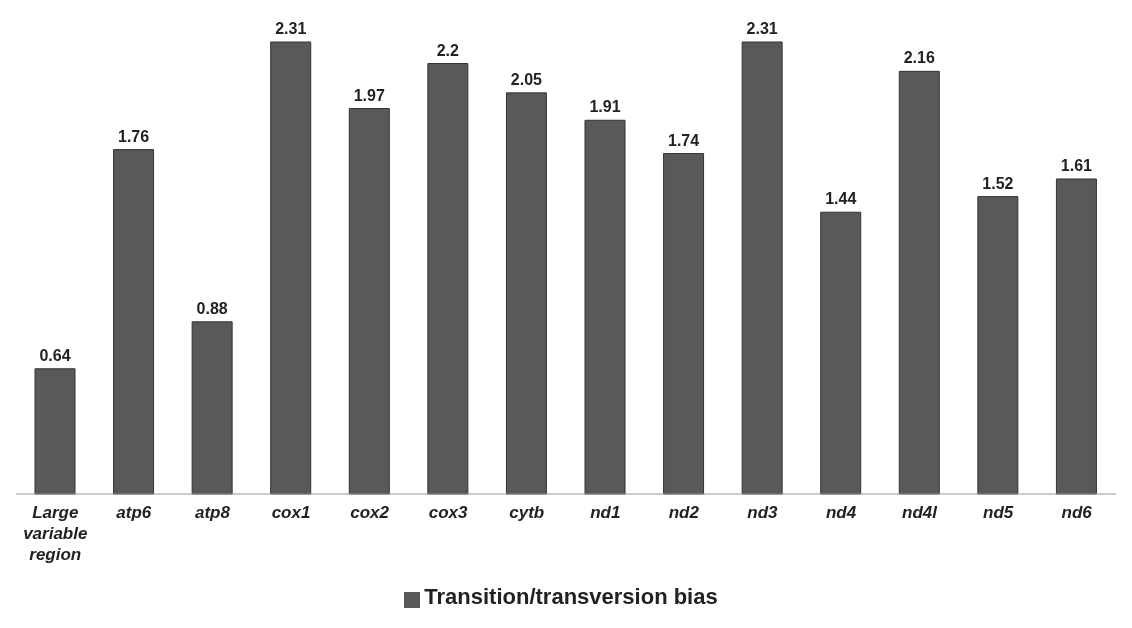  What do you see at coordinates (212, 512) in the screenshot?
I see `x-tick-label: atp8` at bounding box center [212, 512].